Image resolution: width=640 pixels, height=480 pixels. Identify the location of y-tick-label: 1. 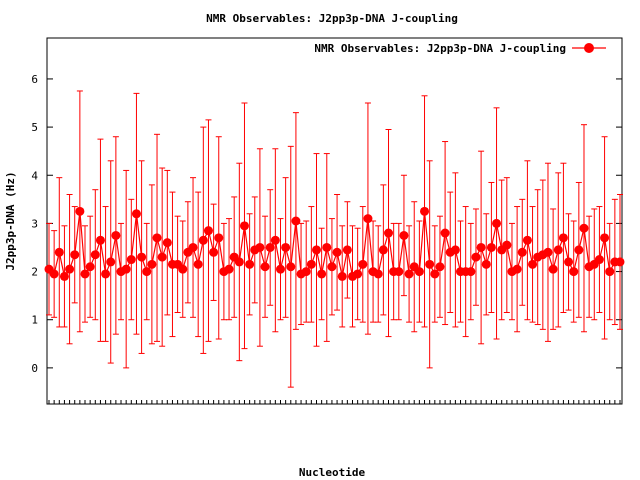
(34, 320).